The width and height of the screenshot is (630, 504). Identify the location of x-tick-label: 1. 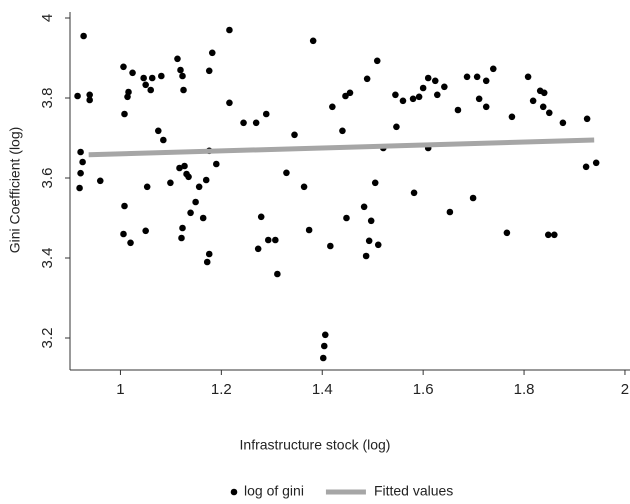
(120, 389).